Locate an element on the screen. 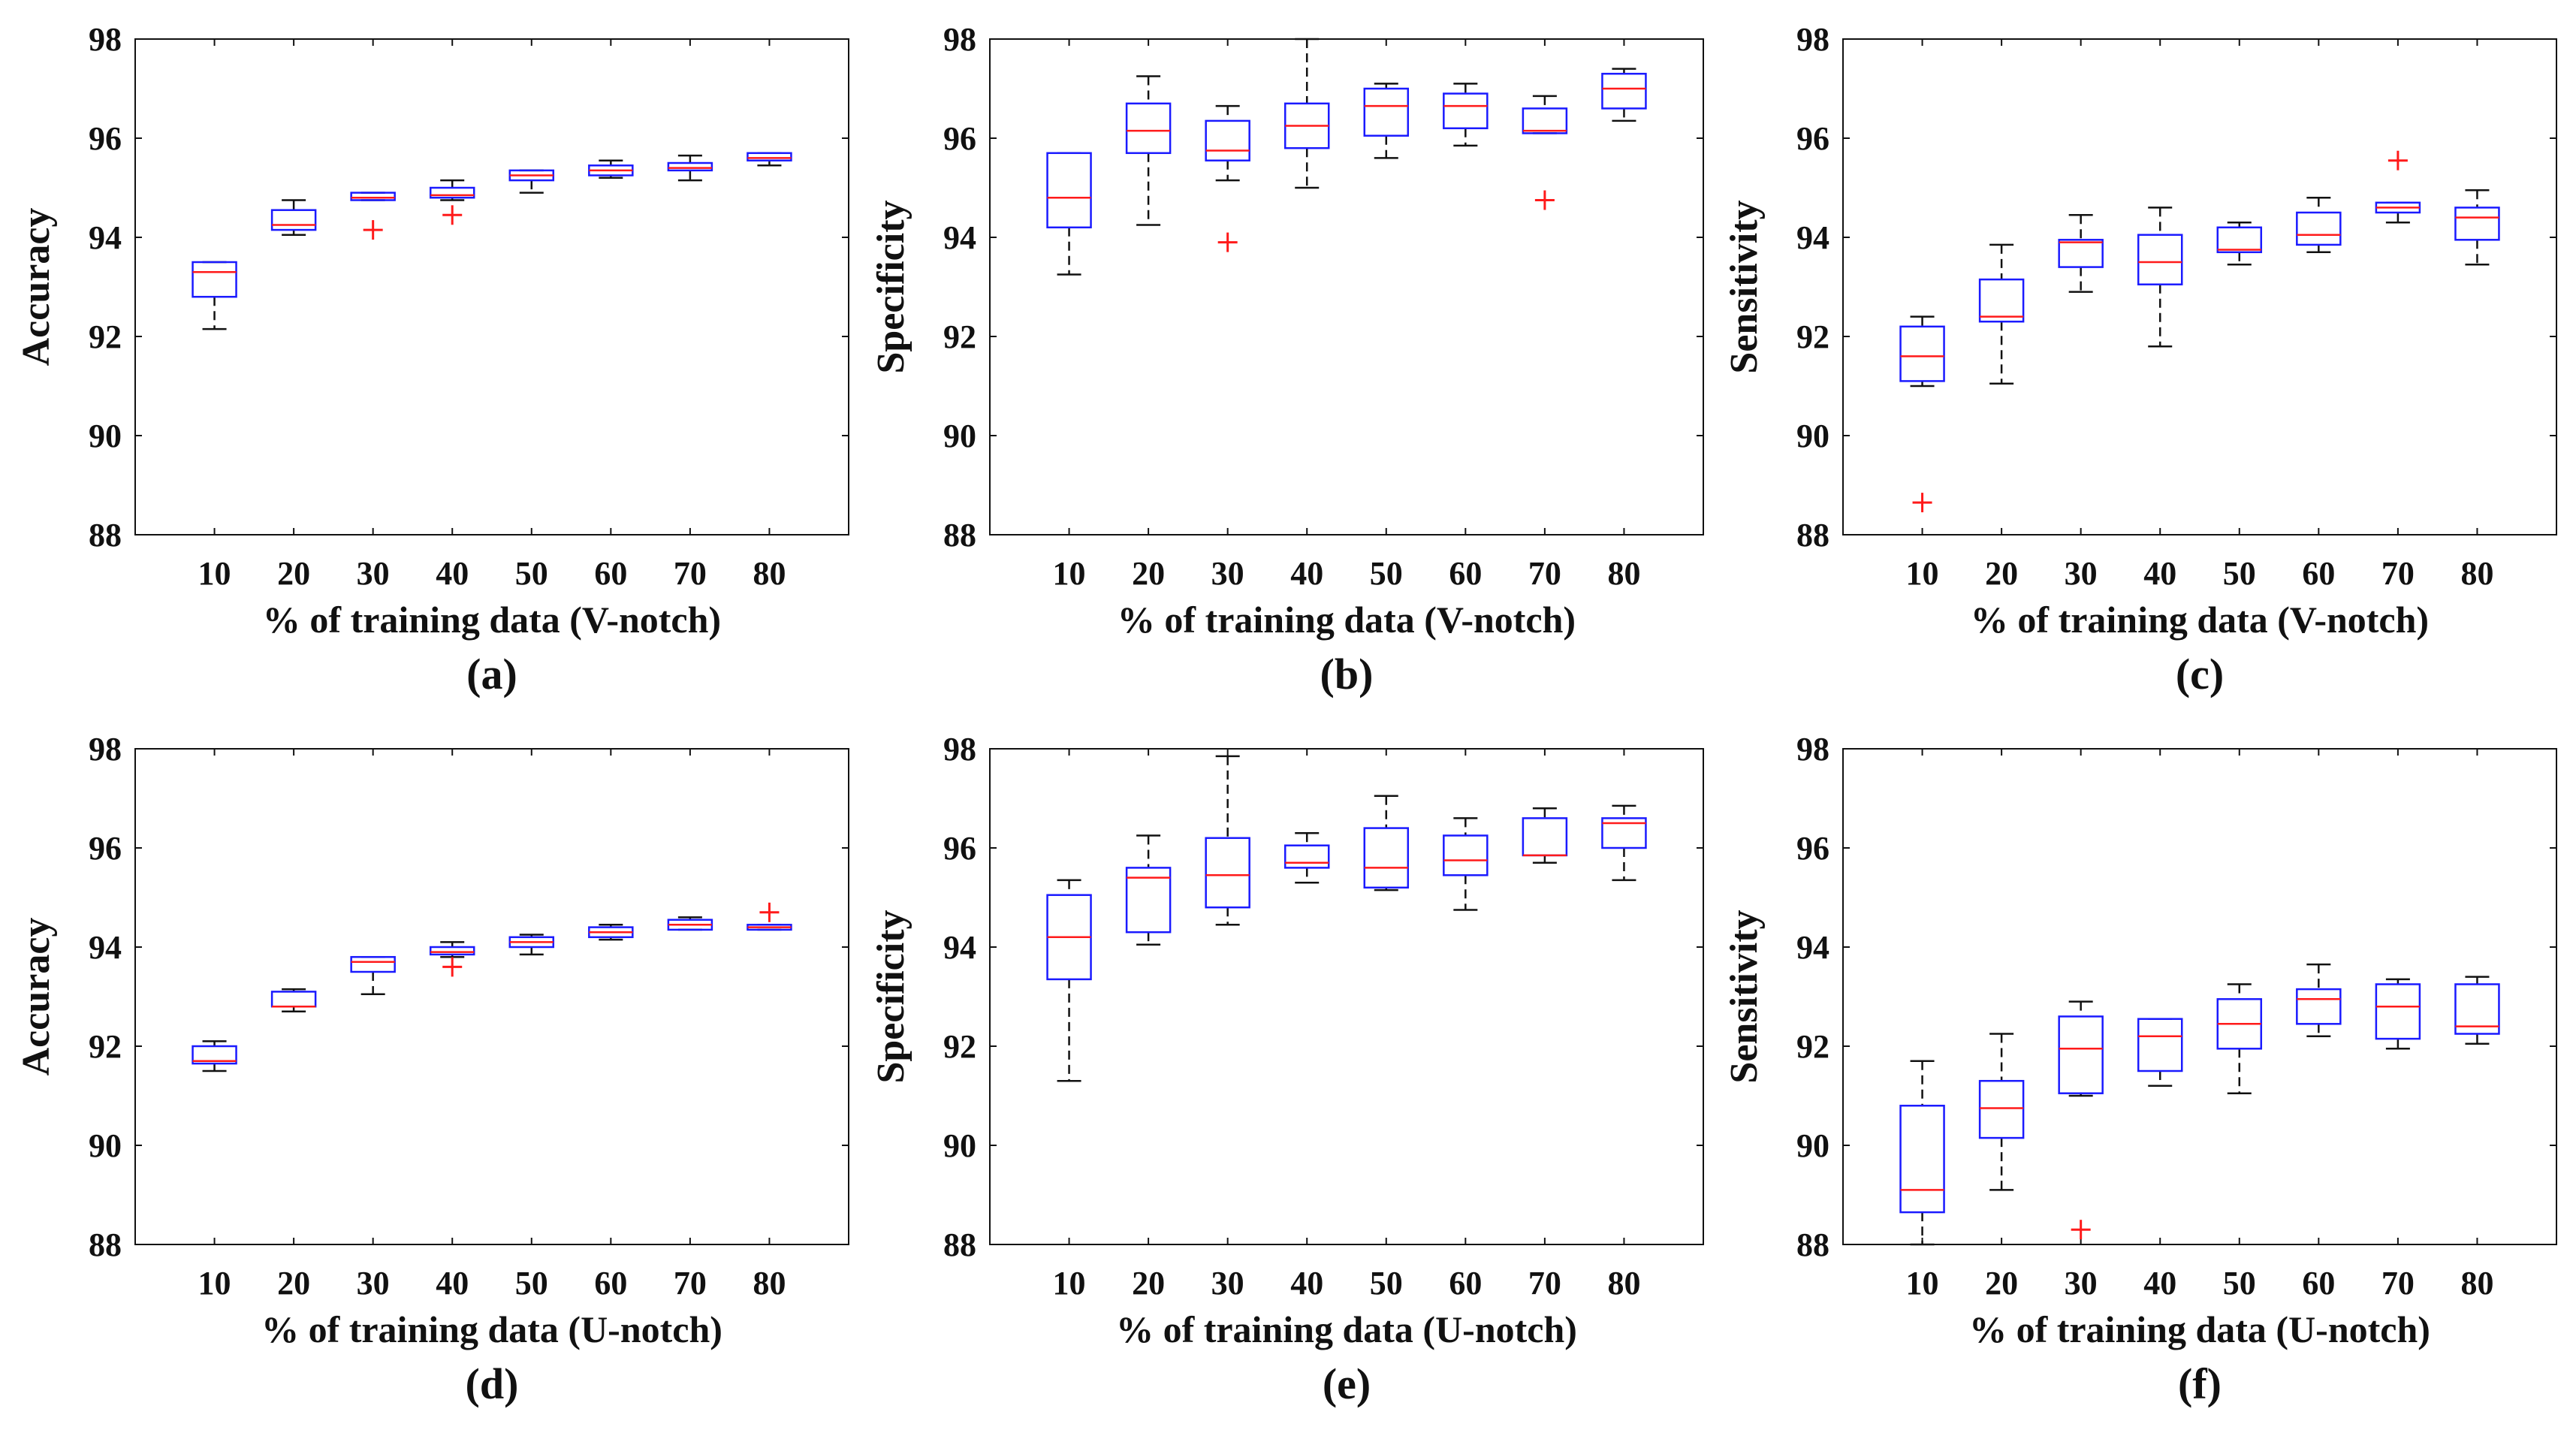  panel-label: (a) is located at coordinates (492, 674).